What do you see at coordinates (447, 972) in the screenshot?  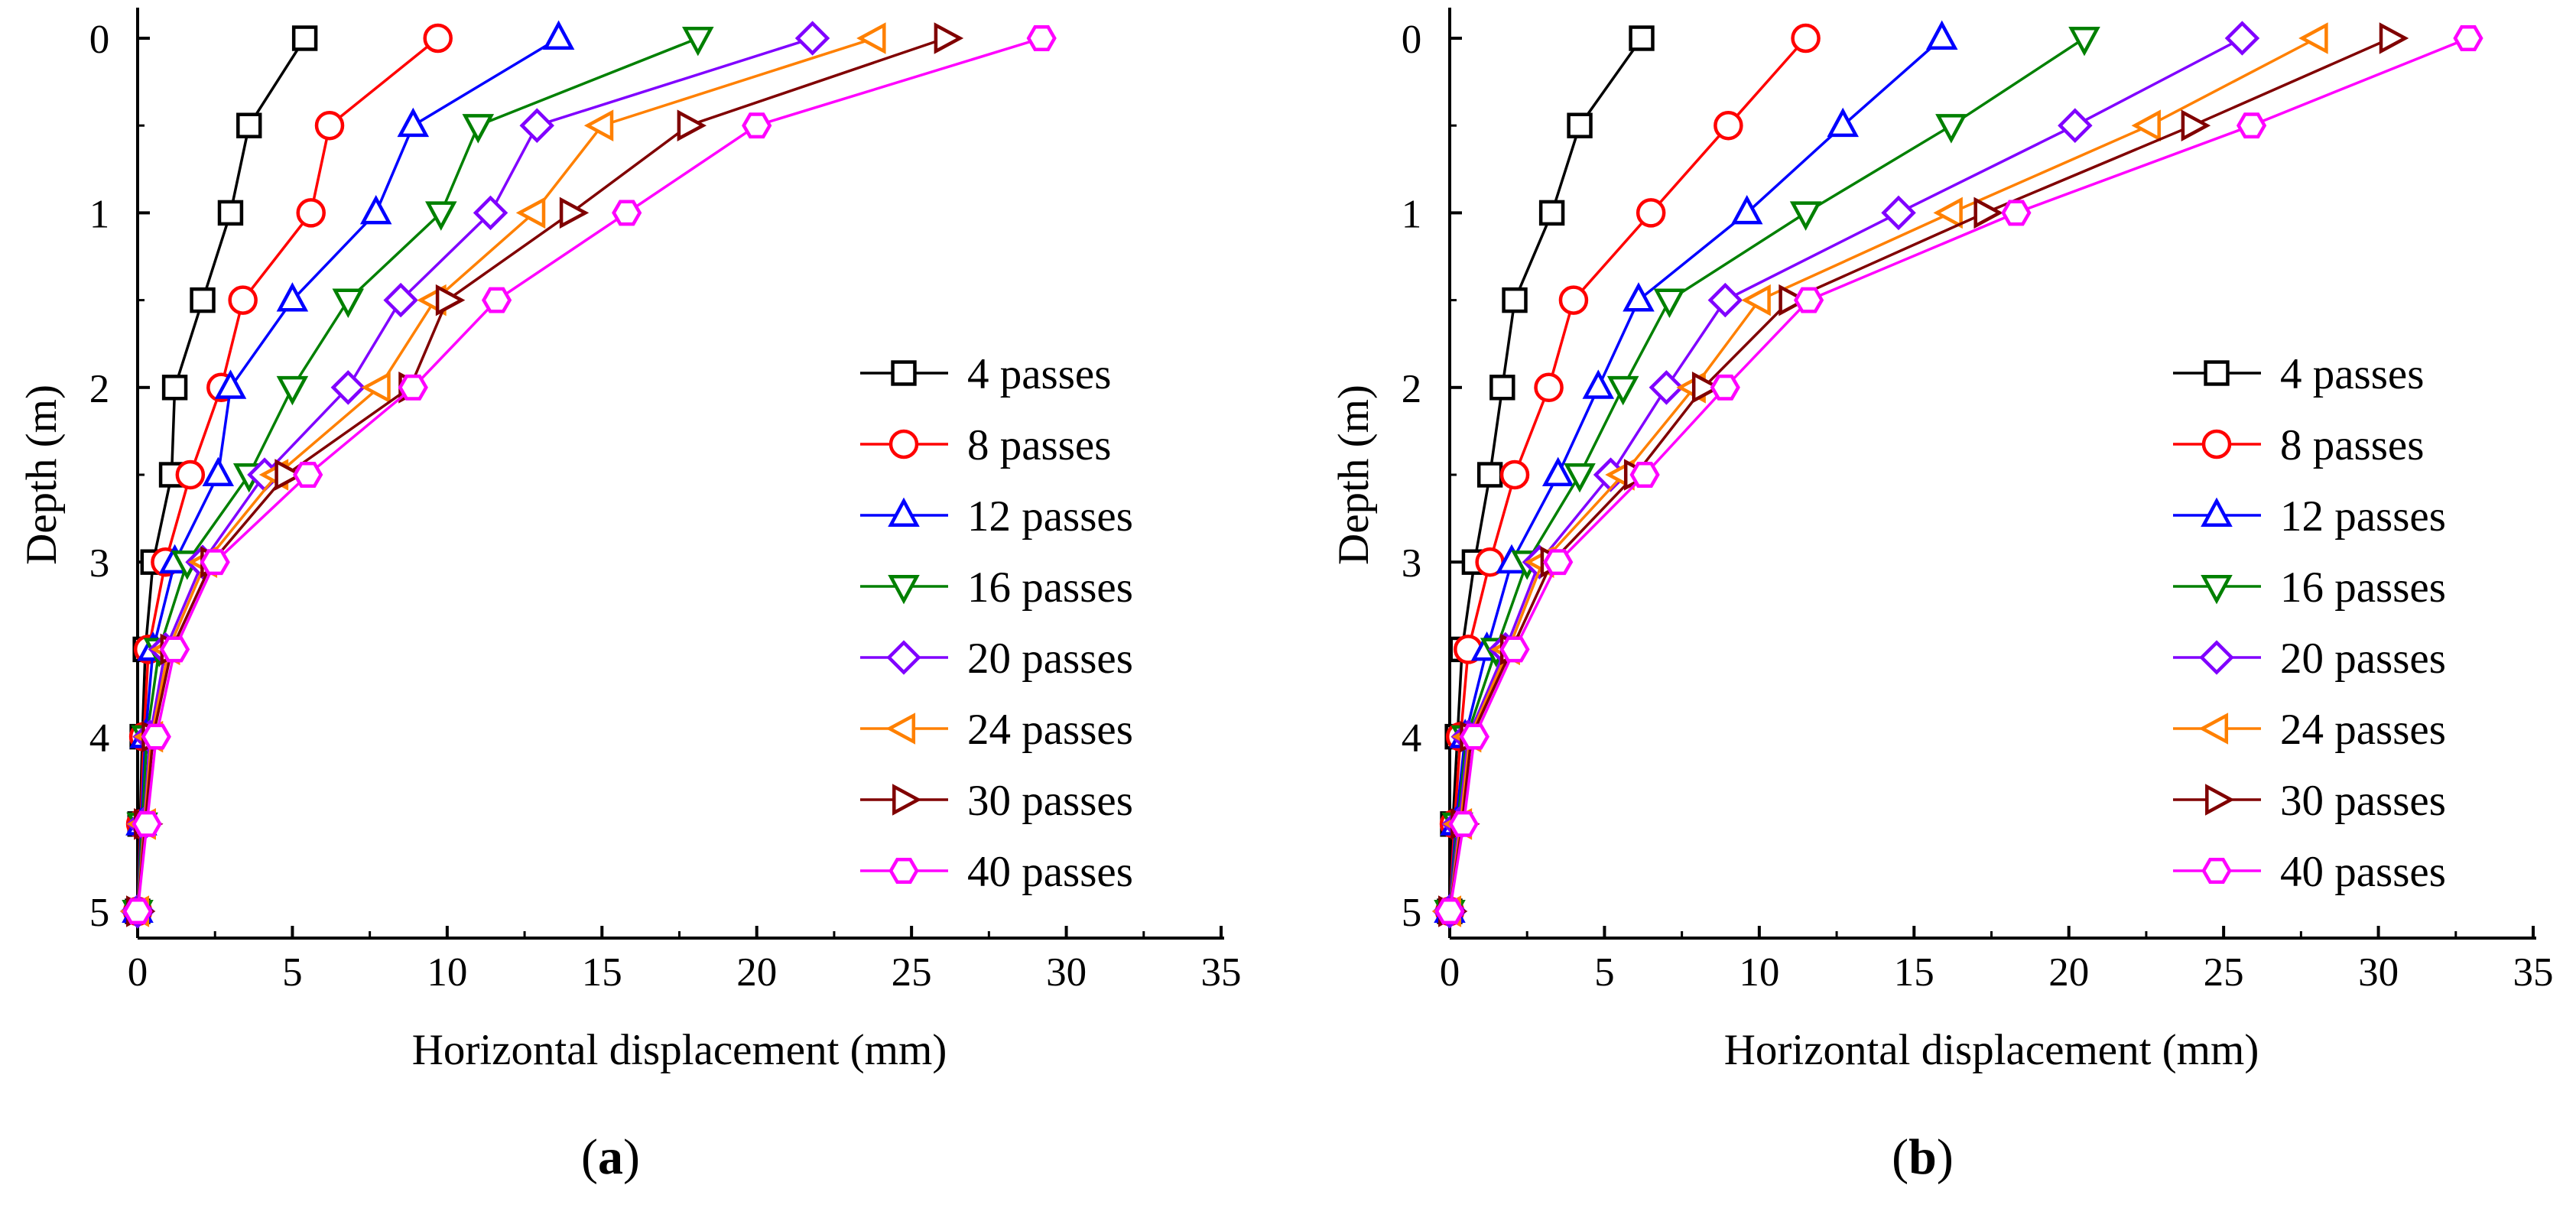 I see `x-tick-label: 10` at bounding box center [447, 972].